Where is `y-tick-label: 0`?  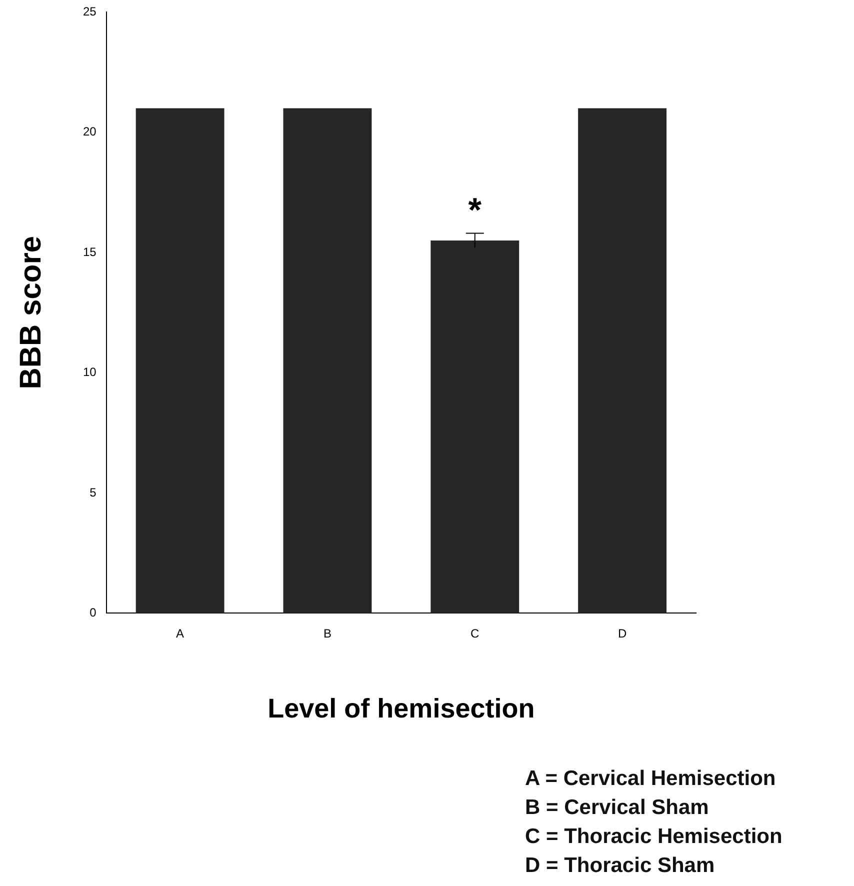
y-tick-label: 0 is located at coordinates (93, 613).